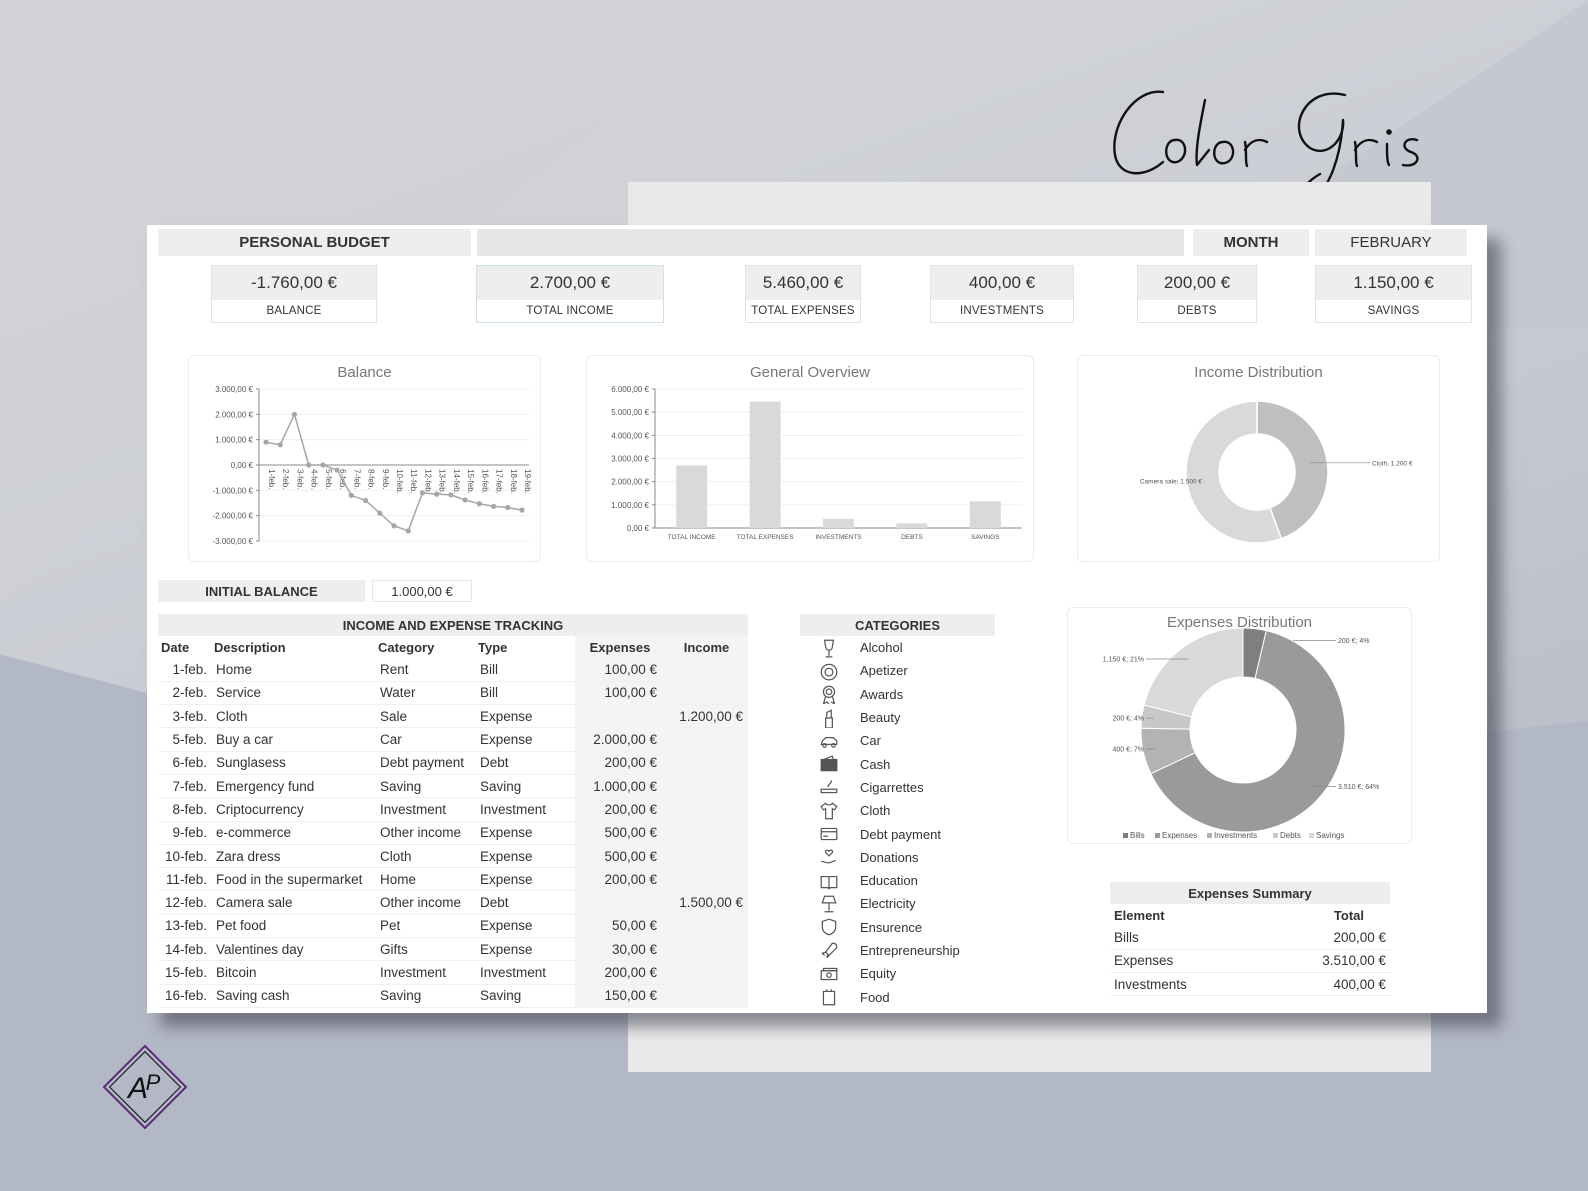 Image resolution: width=1588 pixels, height=1191 pixels. I want to click on category-item: Electricity, so click(897, 903).